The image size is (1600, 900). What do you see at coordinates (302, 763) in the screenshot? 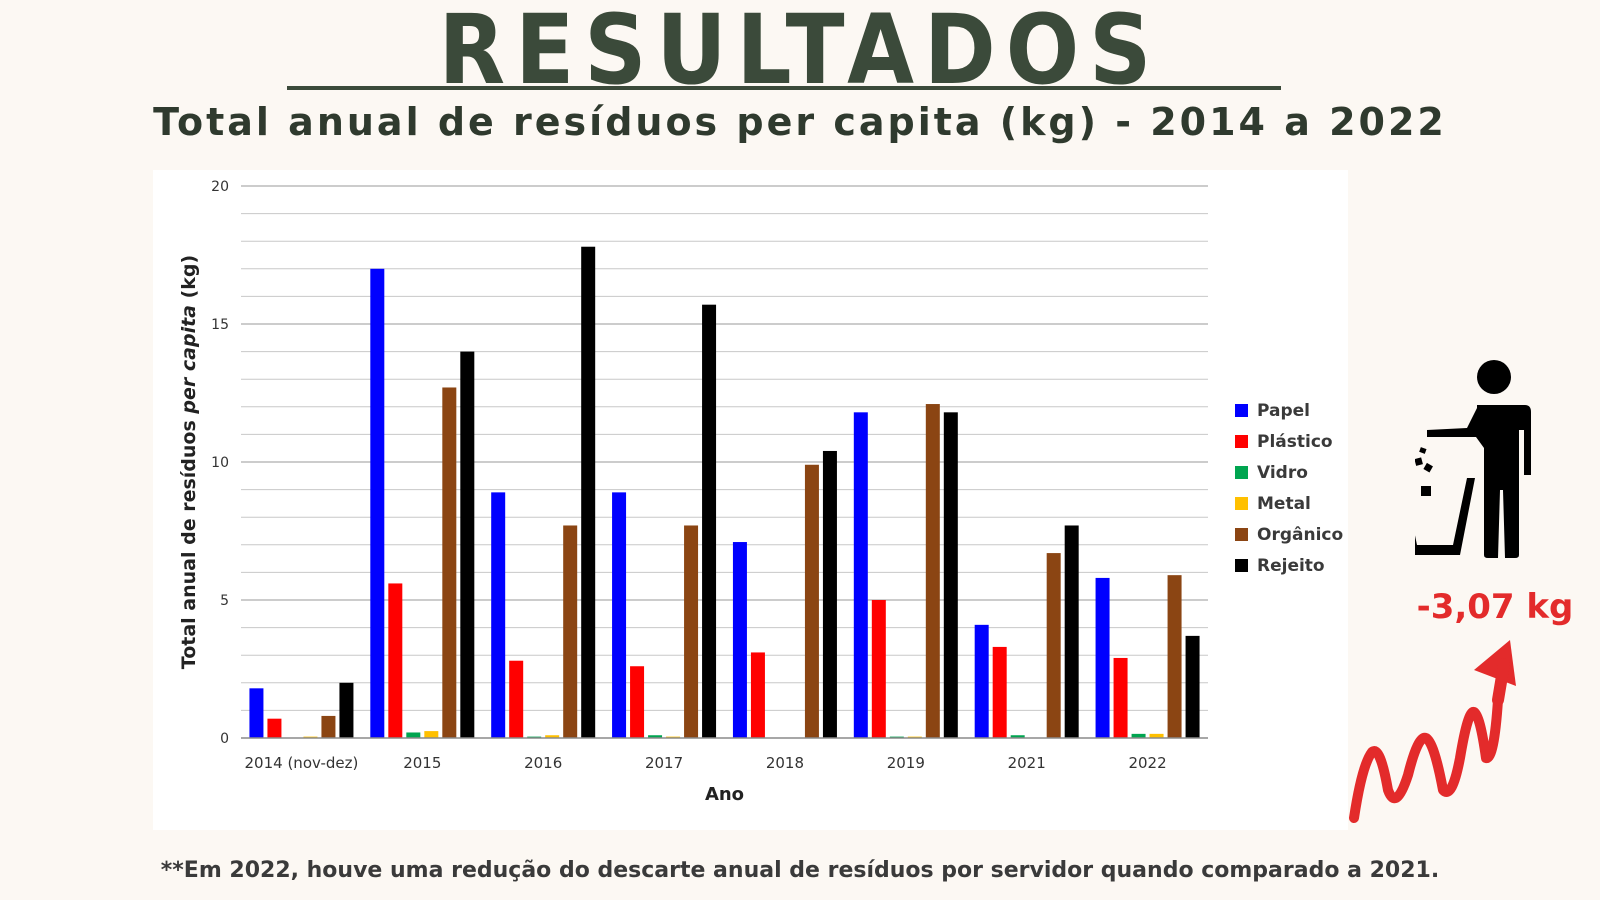
I see `x-tick-label: 2014 (nov-dez)` at bounding box center [302, 763].